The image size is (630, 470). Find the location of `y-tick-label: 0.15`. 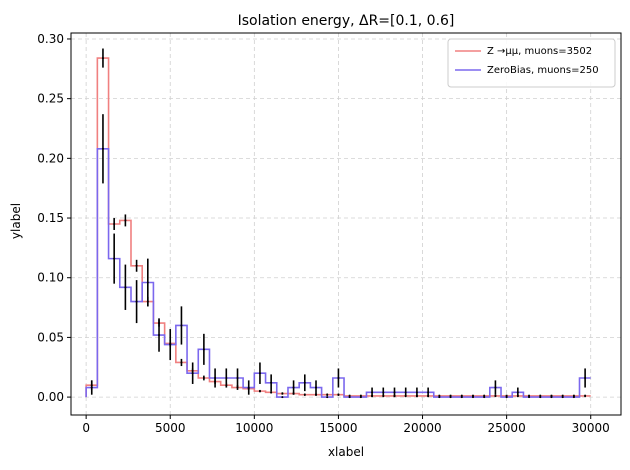

y-tick-label: 0.15 is located at coordinates (50, 218).